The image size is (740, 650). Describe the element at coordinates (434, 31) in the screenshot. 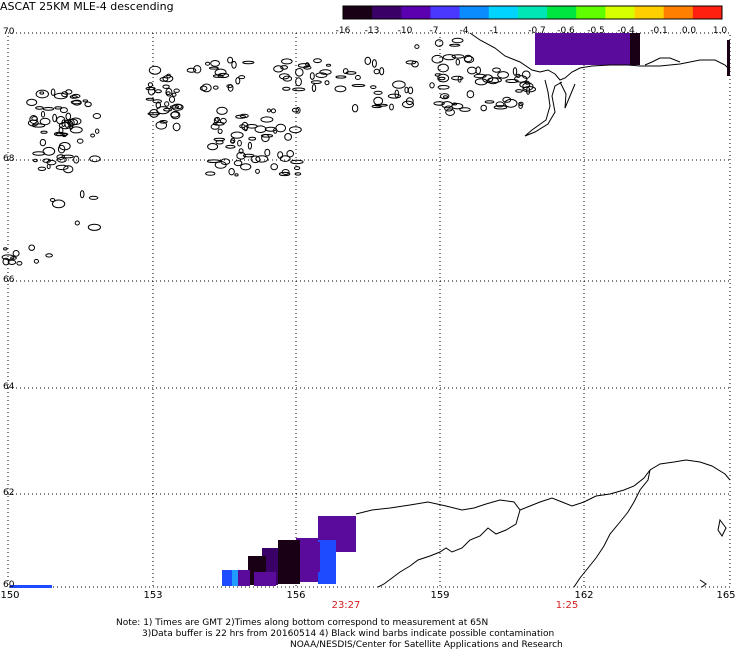

I see `colorbar-label: -7` at that location.